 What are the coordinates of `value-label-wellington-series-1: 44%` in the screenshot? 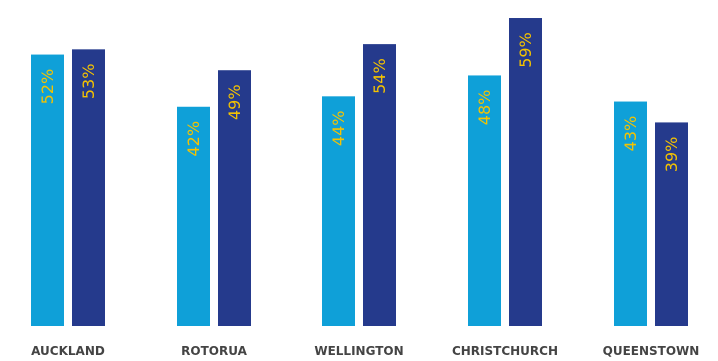 It's located at (338, 129).